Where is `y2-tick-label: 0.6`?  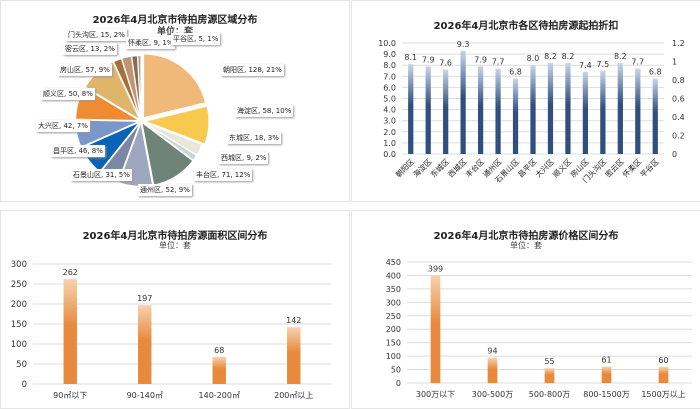 y2-tick-label: 0.6 is located at coordinates (678, 99).